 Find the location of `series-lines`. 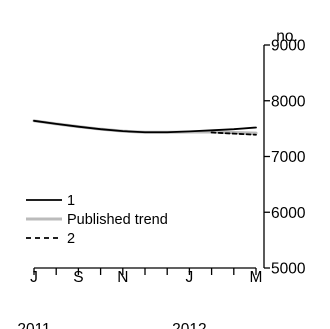

series-lines is located at coordinates (145, 127).